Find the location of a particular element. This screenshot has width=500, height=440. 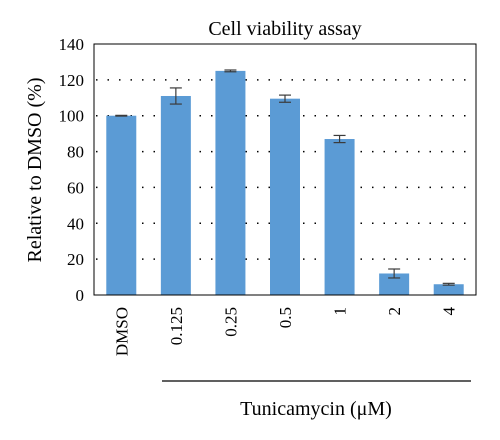

x-tick-label: 0.125 is located at coordinates (176, 326).